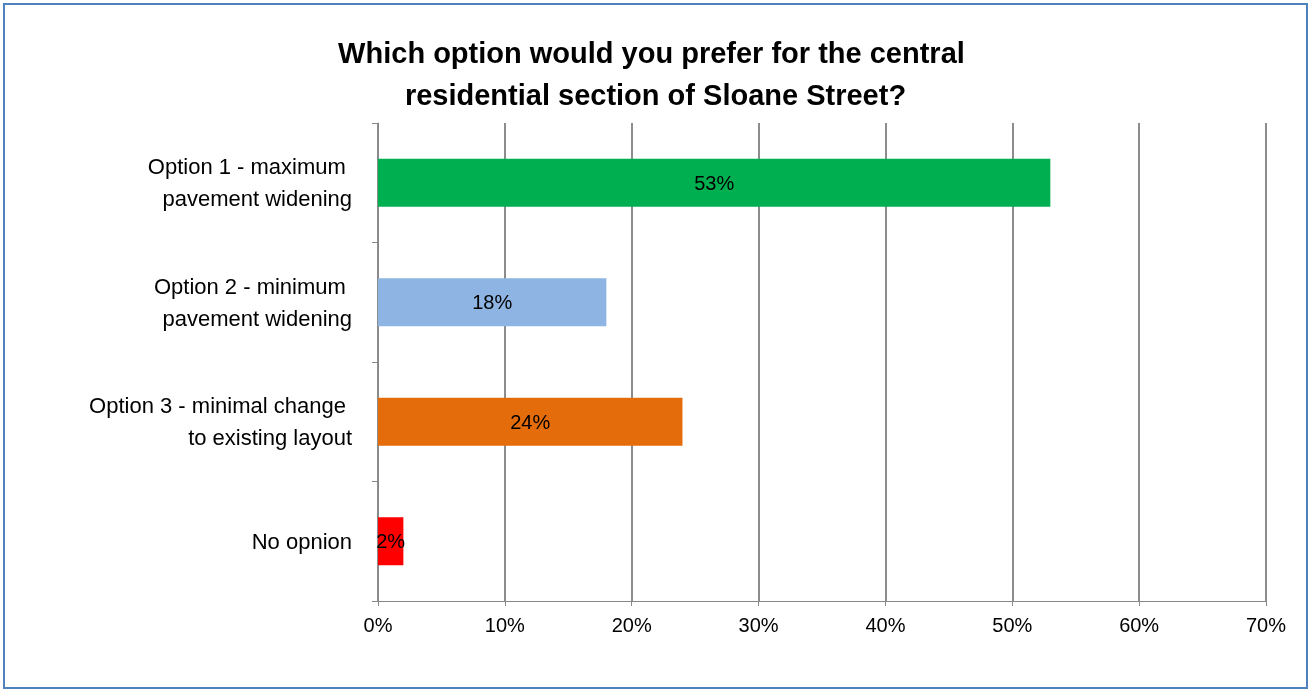 The image size is (1315, 696). What do you see at coordinates (249, 183) in the screenshot?
I see `y-tick-label: Option 1 - maximum pavement widening` at bounding box center [249, 183].